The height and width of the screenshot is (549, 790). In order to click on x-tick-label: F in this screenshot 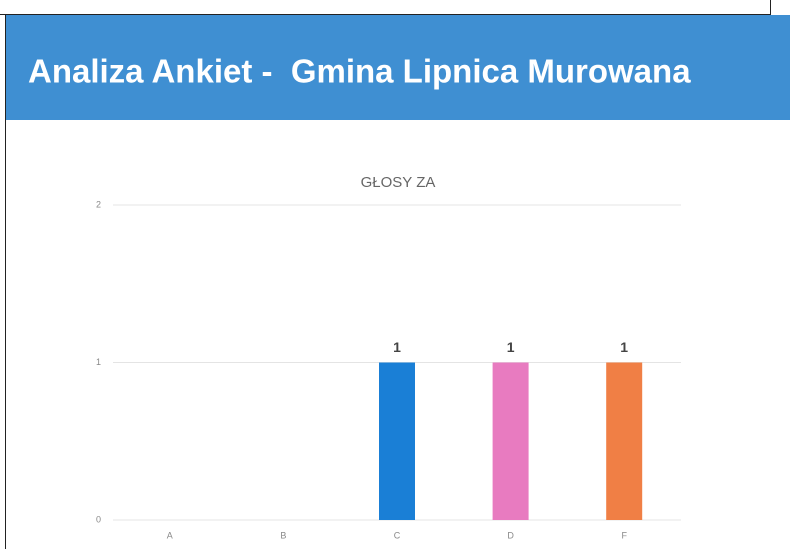, I will do `click(624, 535)`.